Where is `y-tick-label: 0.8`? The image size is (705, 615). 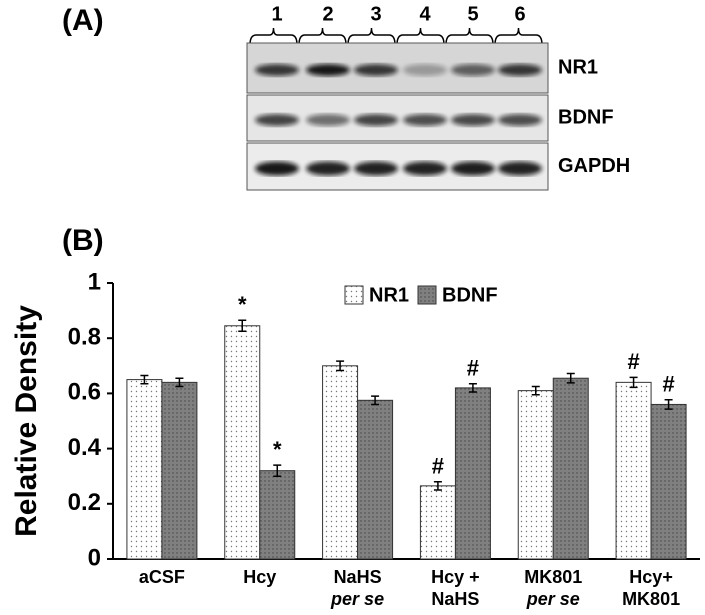
y-tick-label: 0.8 is located at coordinates (84, 337).